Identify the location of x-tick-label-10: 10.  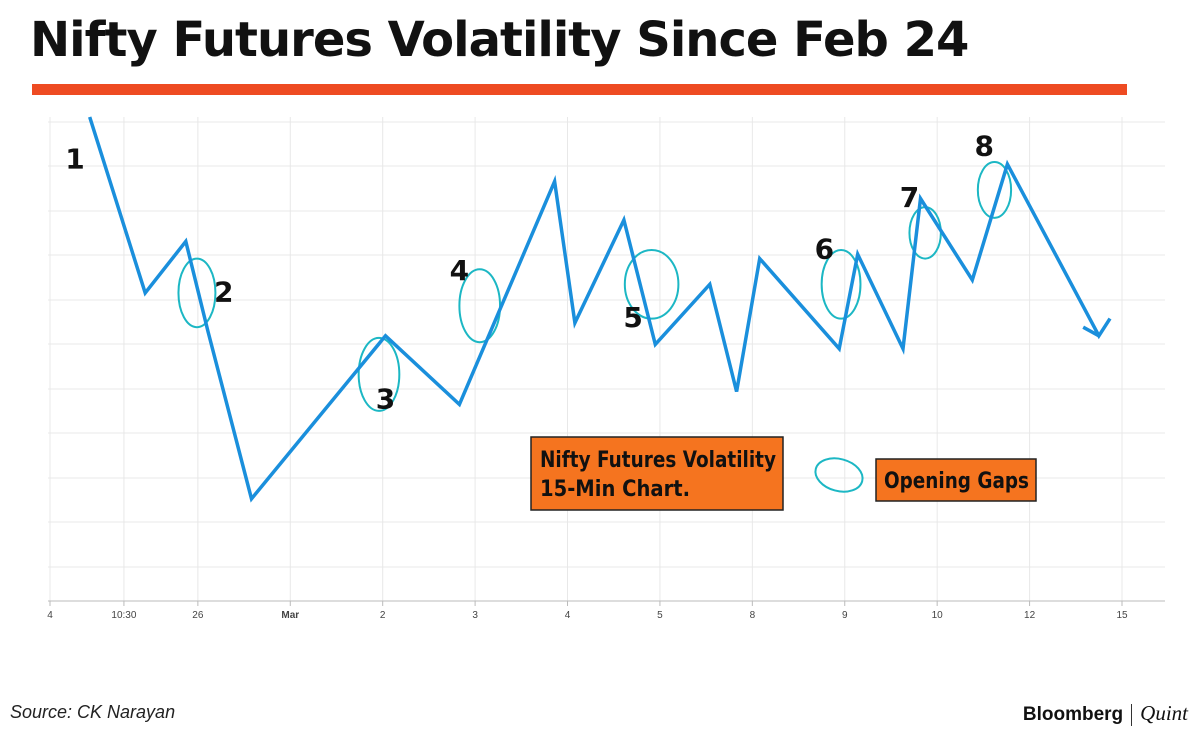
(938, 615).